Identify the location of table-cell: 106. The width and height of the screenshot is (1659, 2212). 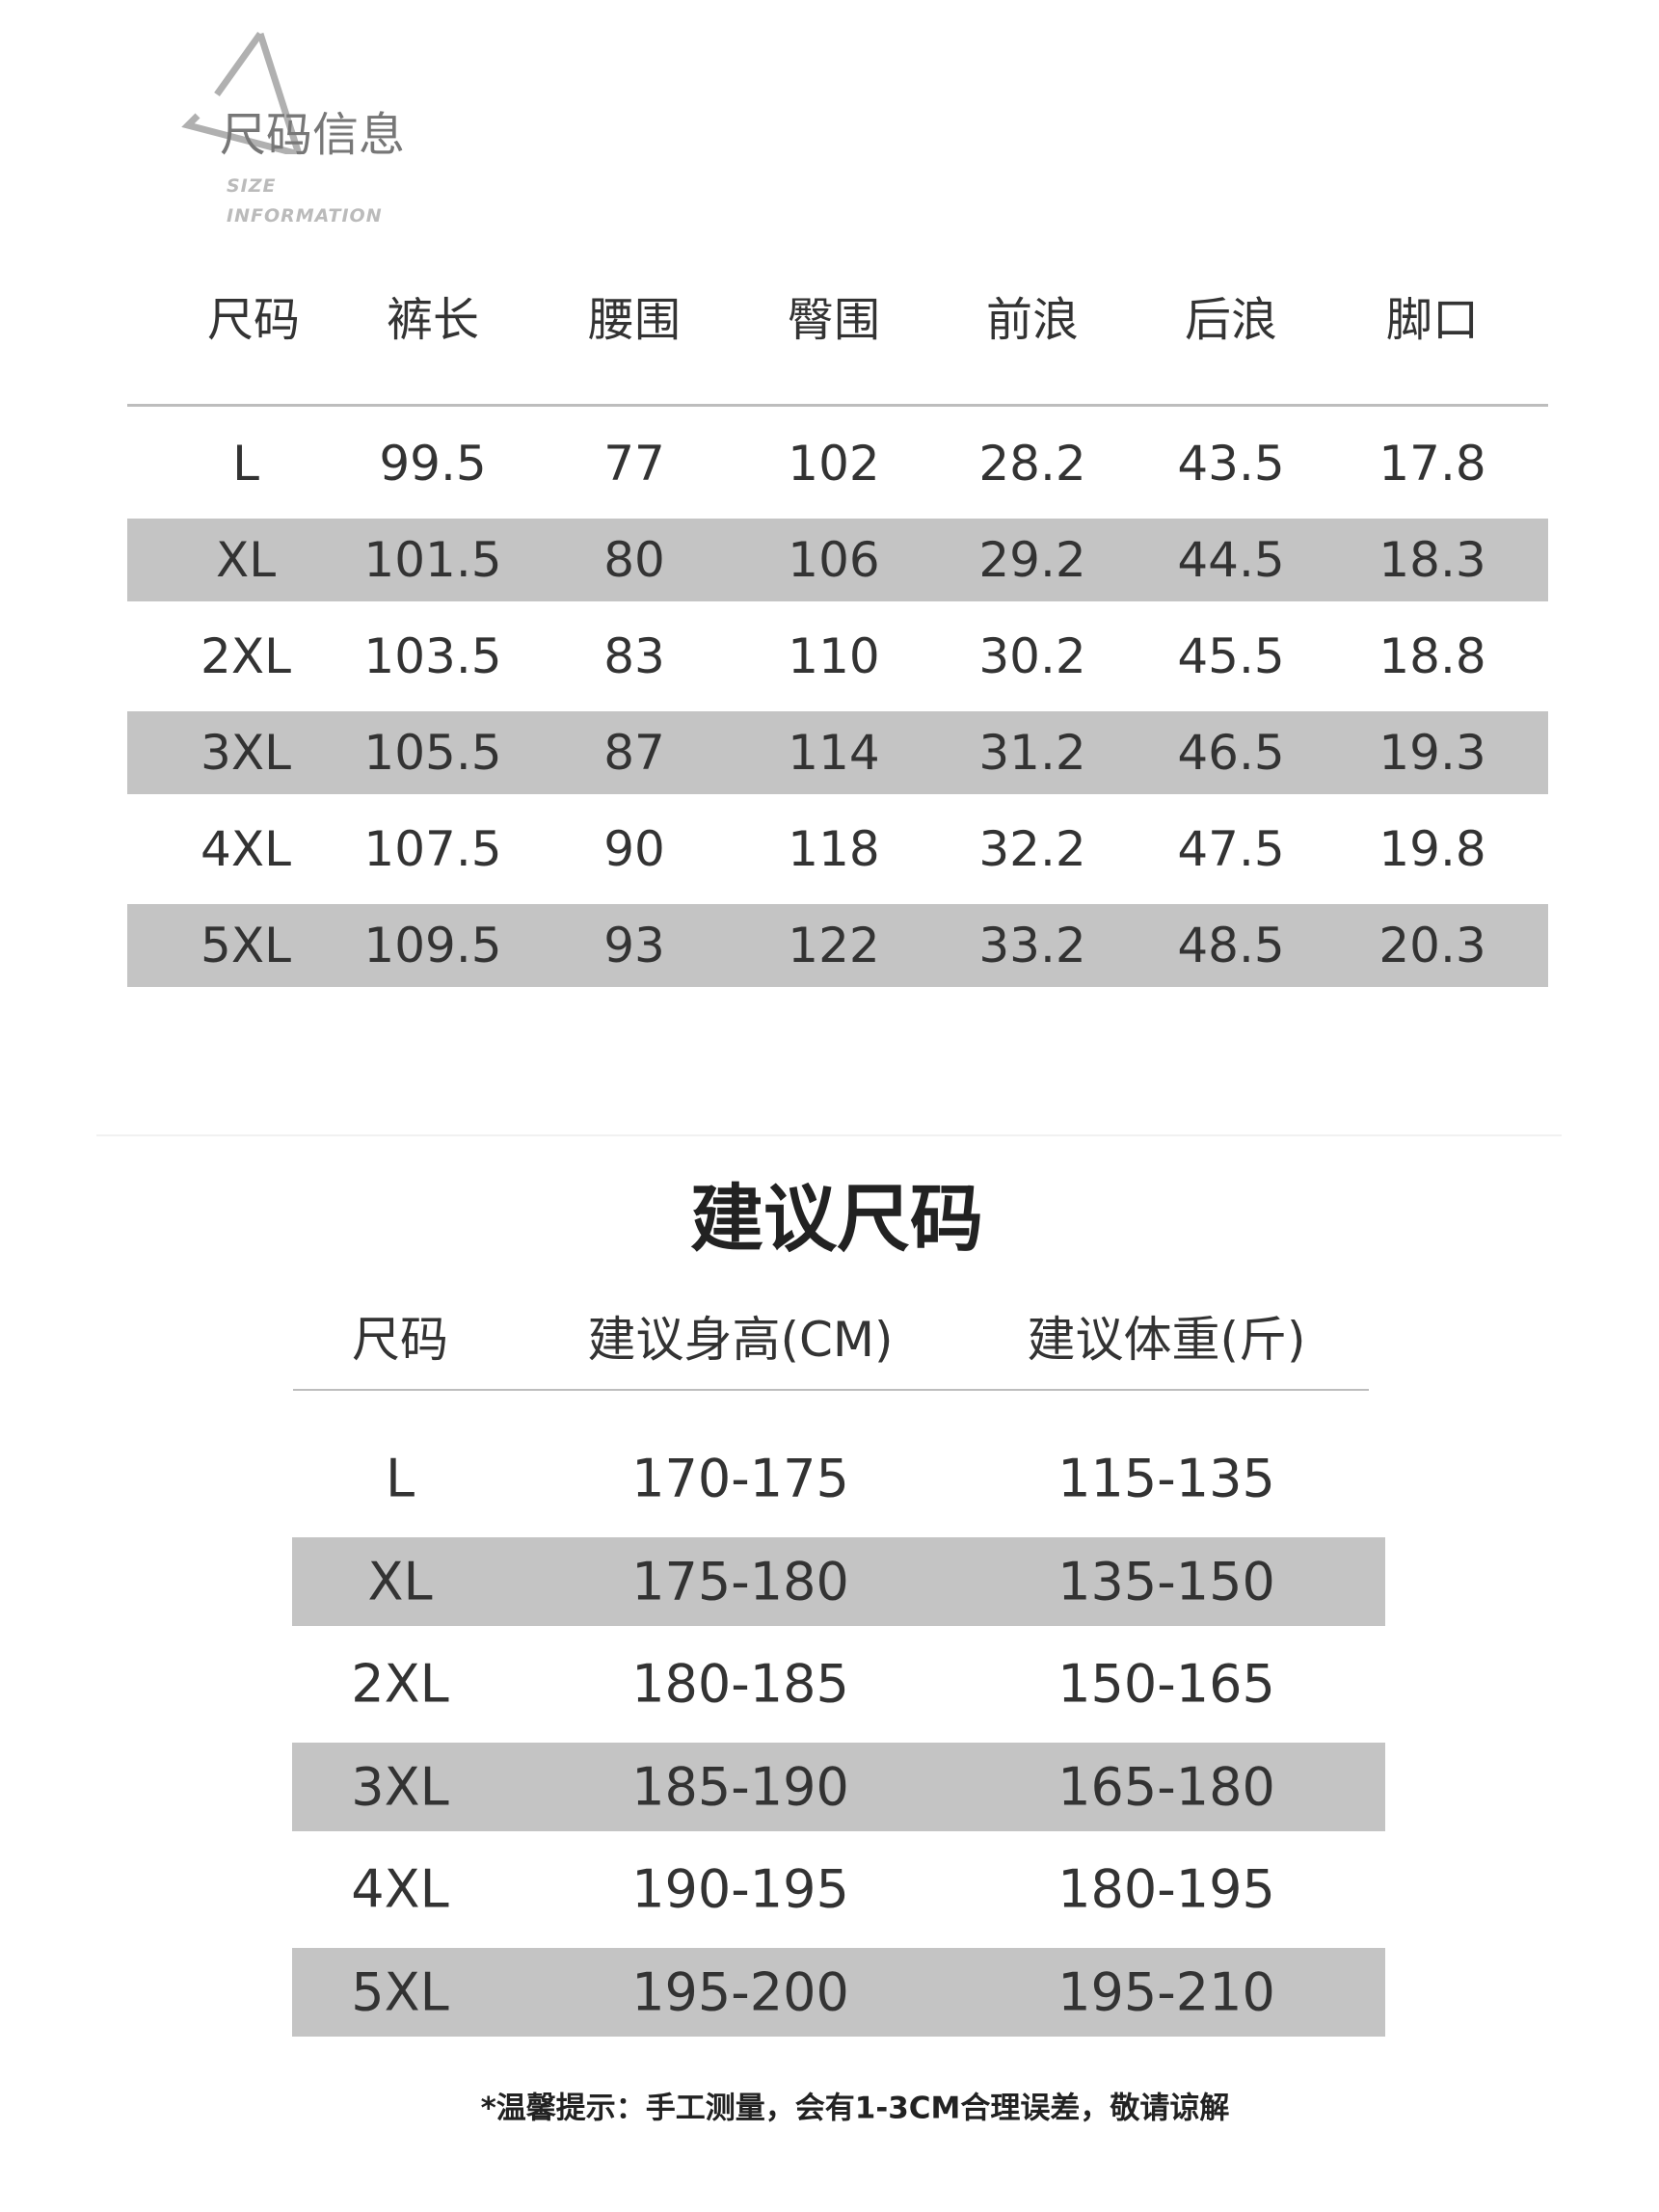
(834, 560).